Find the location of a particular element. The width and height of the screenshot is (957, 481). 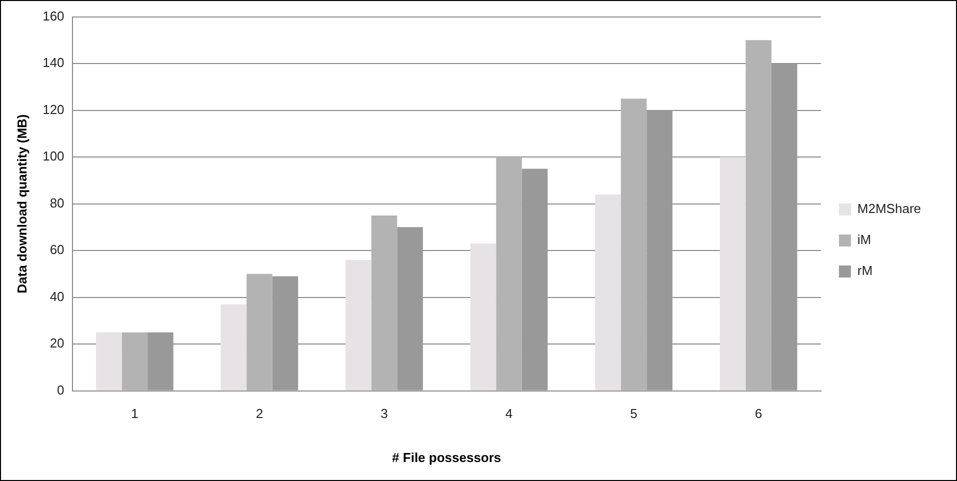

y-tick-label: 80 is located at coordinates (57, 202).